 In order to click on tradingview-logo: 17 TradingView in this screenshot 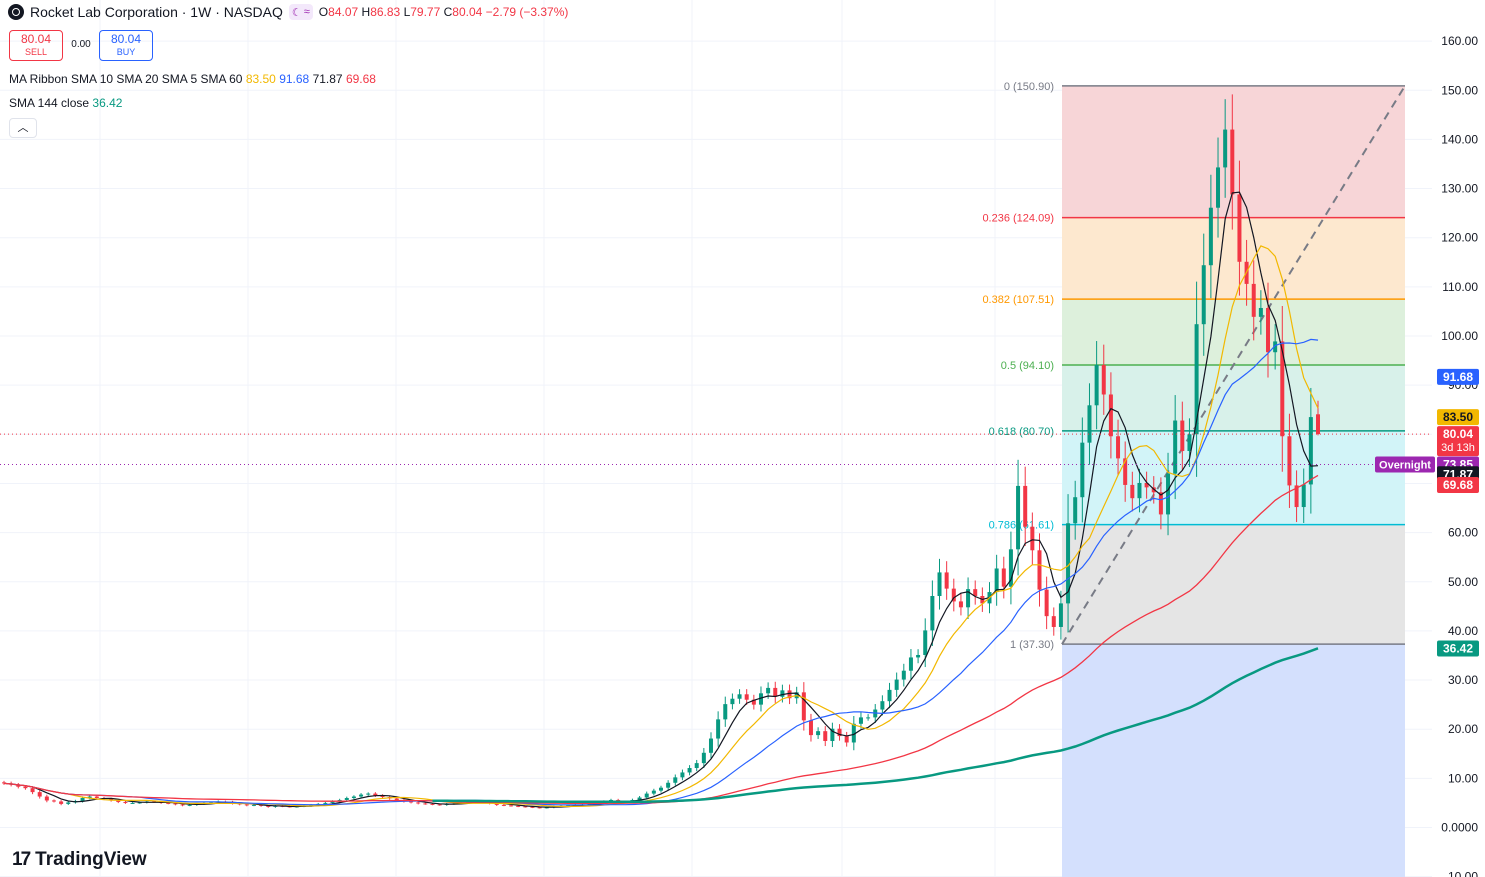, I will do `click(79, 860)`.